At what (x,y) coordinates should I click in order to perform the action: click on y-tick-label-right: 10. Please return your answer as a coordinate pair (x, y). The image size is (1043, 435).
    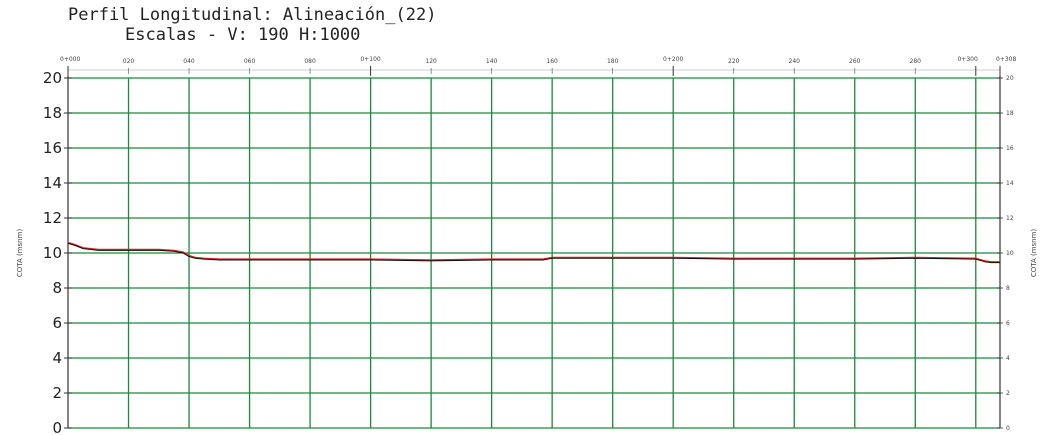
    Looking at the image, I should click on (1010, 253).